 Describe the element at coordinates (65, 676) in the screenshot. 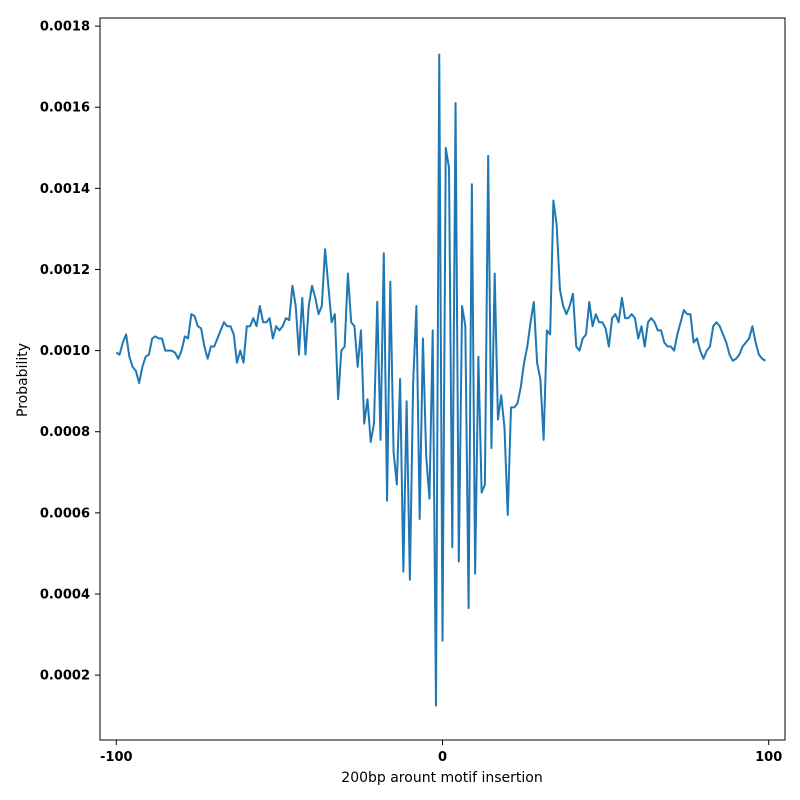

I see `y-tick-label: 0.0002` at that location.